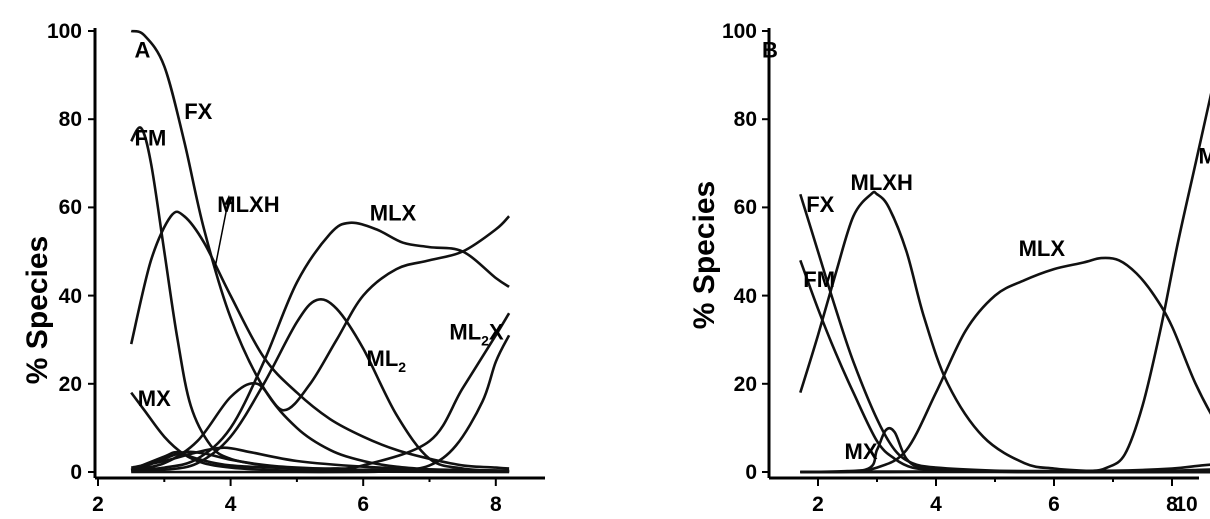 This screenshot has width=1210, height=519. What do you see at coordinates (98, 504) in the screenshot?
I see `x-tick-label-a: 2` at bounding box center [98, 504].